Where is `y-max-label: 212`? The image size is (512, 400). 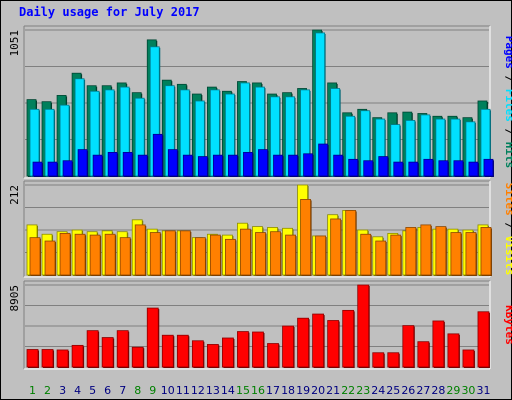
y-max-label: 212 is located at coordinates (14, 195).